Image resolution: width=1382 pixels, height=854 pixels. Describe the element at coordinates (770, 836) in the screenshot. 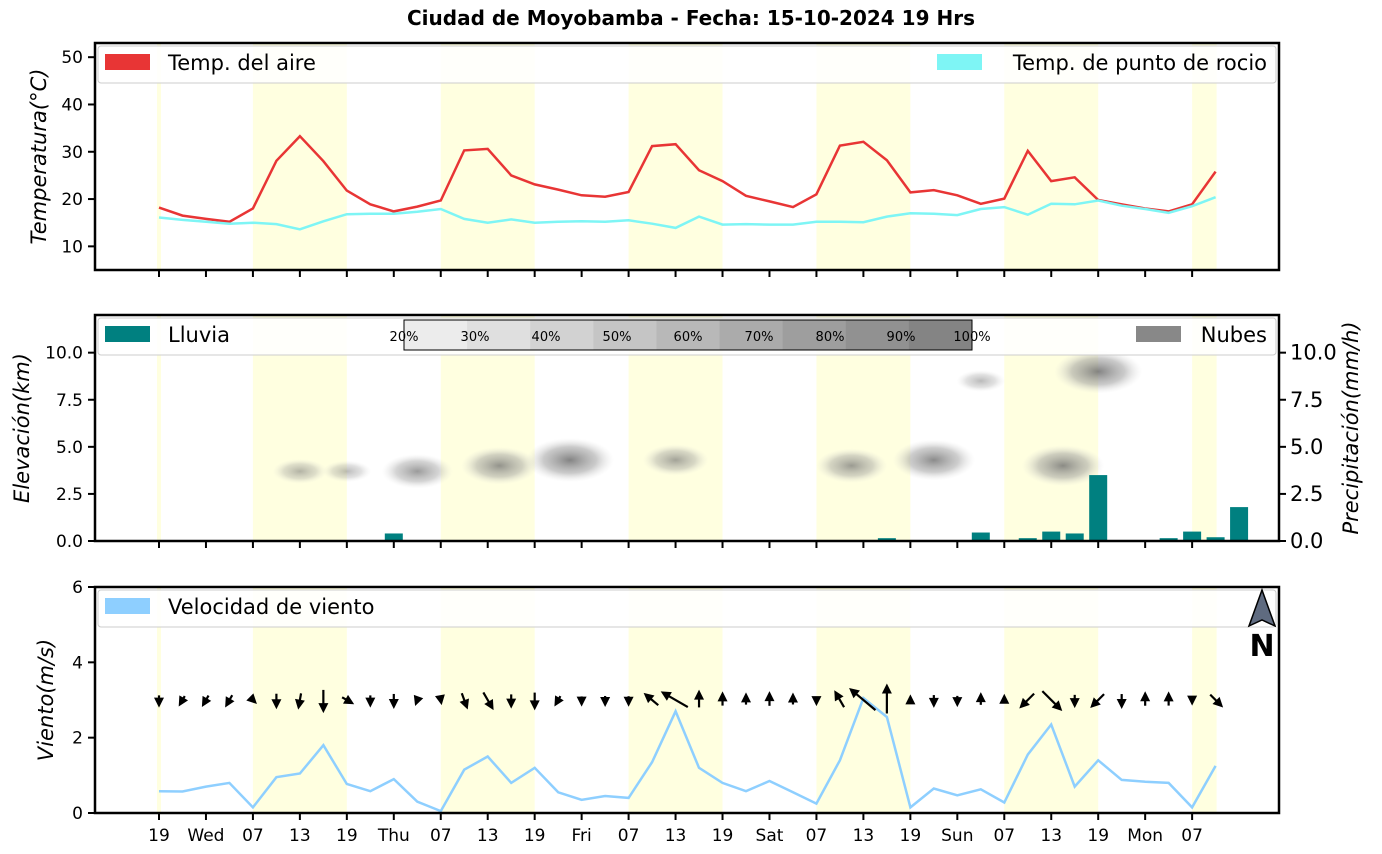

I see `x-tick-label: Sat` at that location.